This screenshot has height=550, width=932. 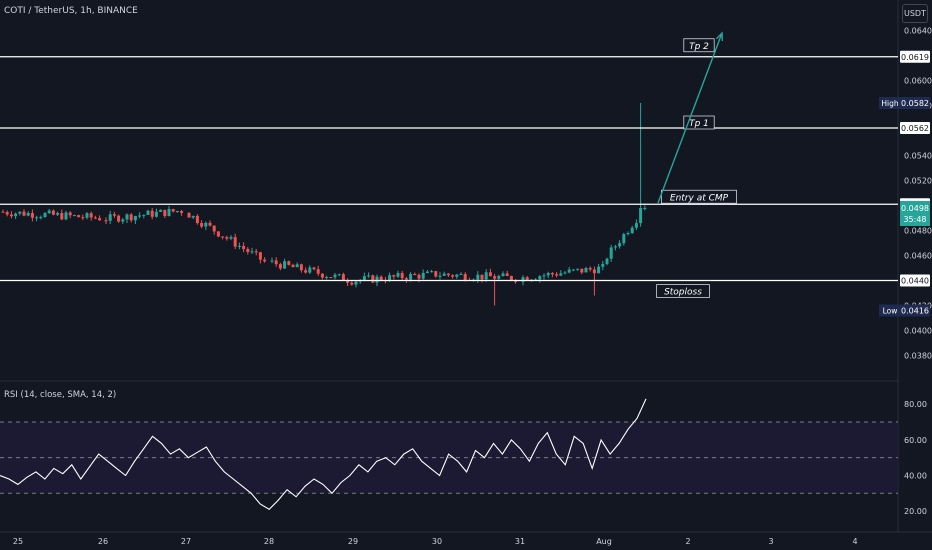 I want to click on time-tick-label: 4, so click(x=854, y=541).